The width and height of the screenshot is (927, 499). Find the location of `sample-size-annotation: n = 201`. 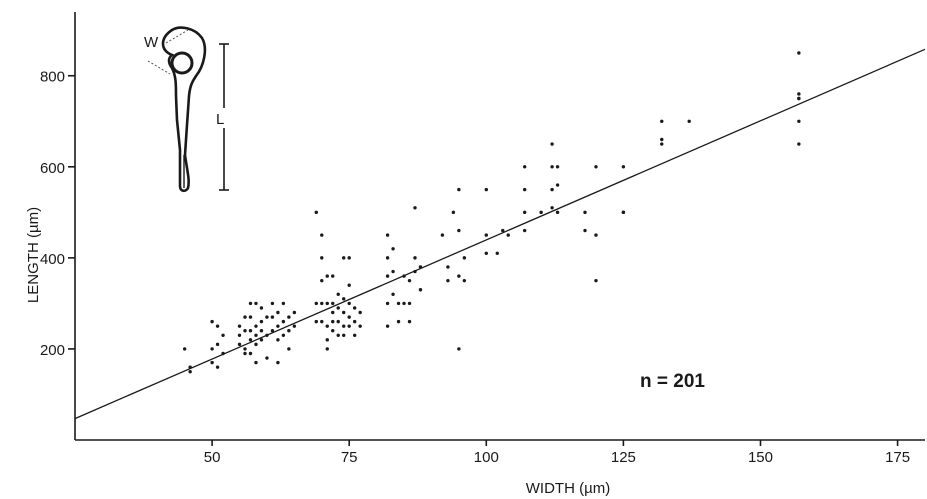

sample-size-annotation: n = 201 is located at coordinates (672, 381).